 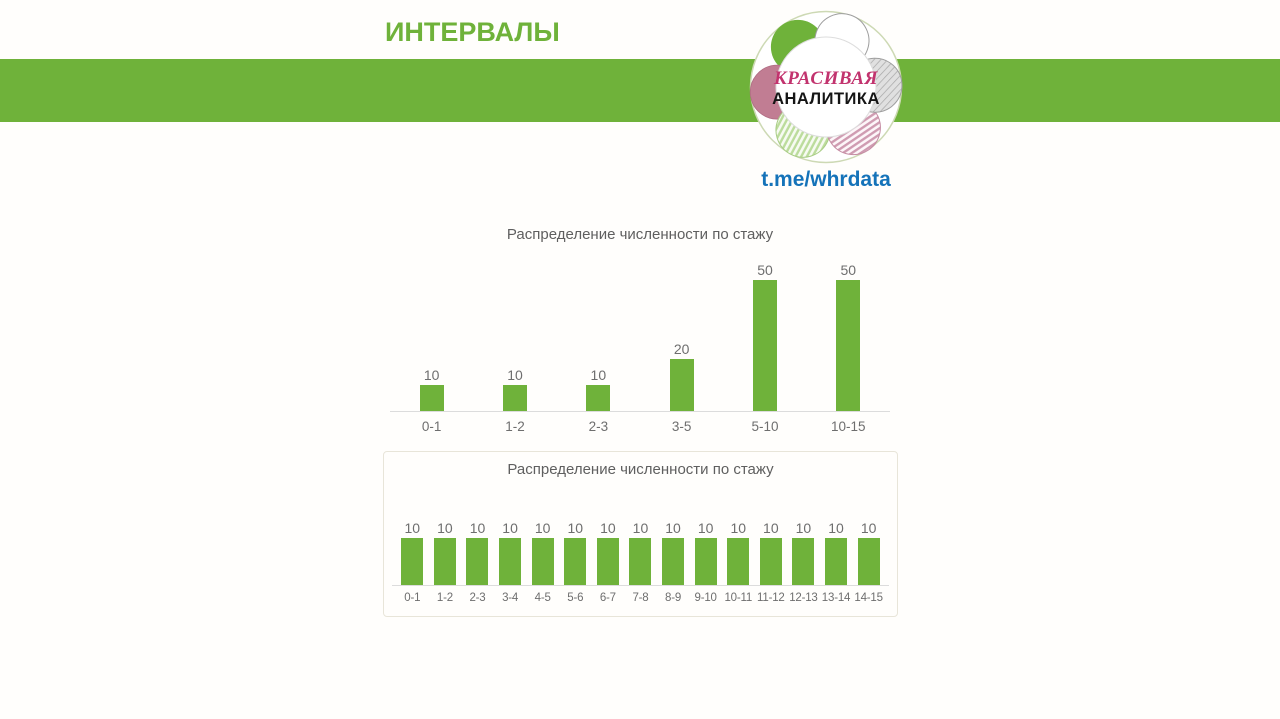 I want to click on brand-logo: КРАСИВАЯ АНАЛИТИКА, so click(x=826, y=87).